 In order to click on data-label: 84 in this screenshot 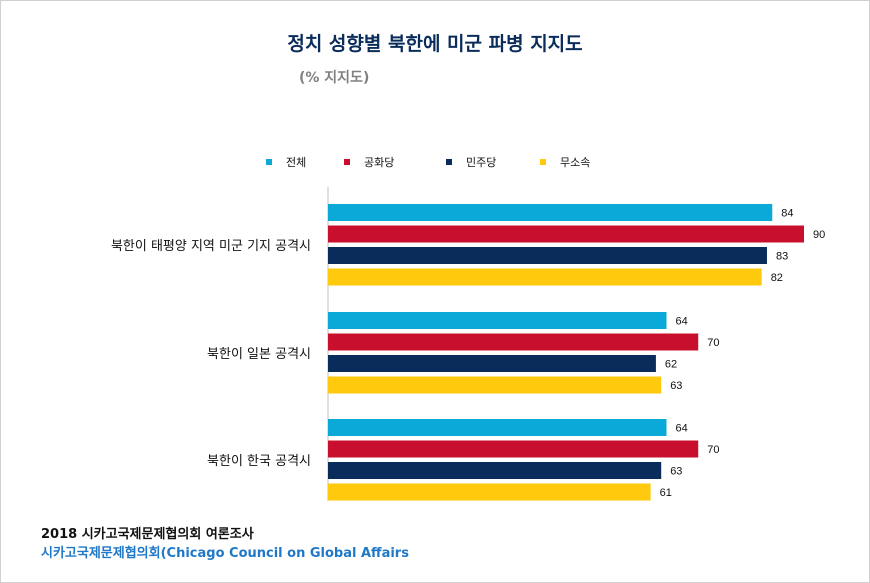, I will do `click(787, 214)`.